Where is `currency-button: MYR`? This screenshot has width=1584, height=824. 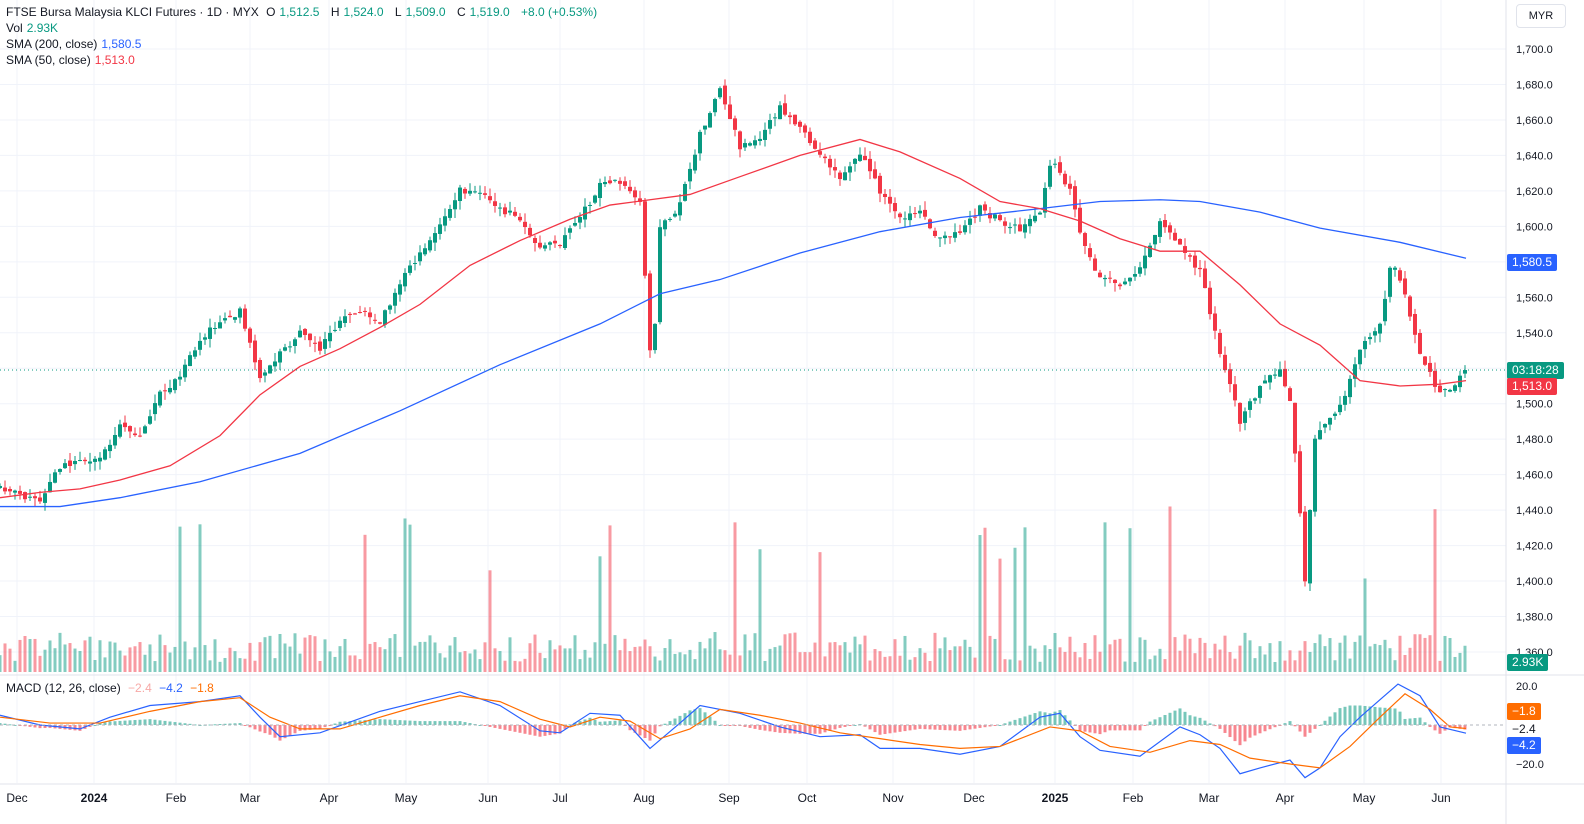
currency-button: MYR is located at coordinates (1541, 16).